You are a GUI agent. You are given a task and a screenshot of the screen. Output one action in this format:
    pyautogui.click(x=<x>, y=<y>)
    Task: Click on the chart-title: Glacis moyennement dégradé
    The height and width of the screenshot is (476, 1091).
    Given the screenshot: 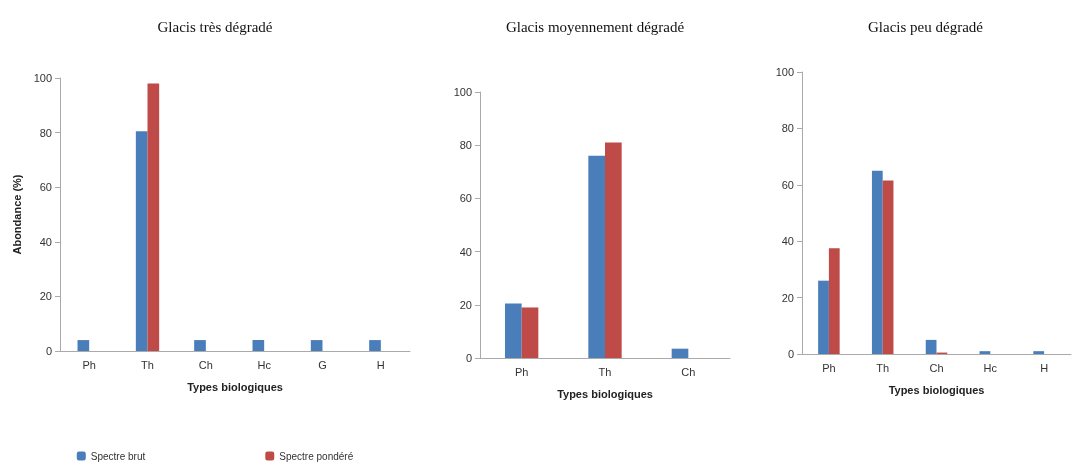 What is the action you would take?
    pyautogui.click(x=595, y=26)
    